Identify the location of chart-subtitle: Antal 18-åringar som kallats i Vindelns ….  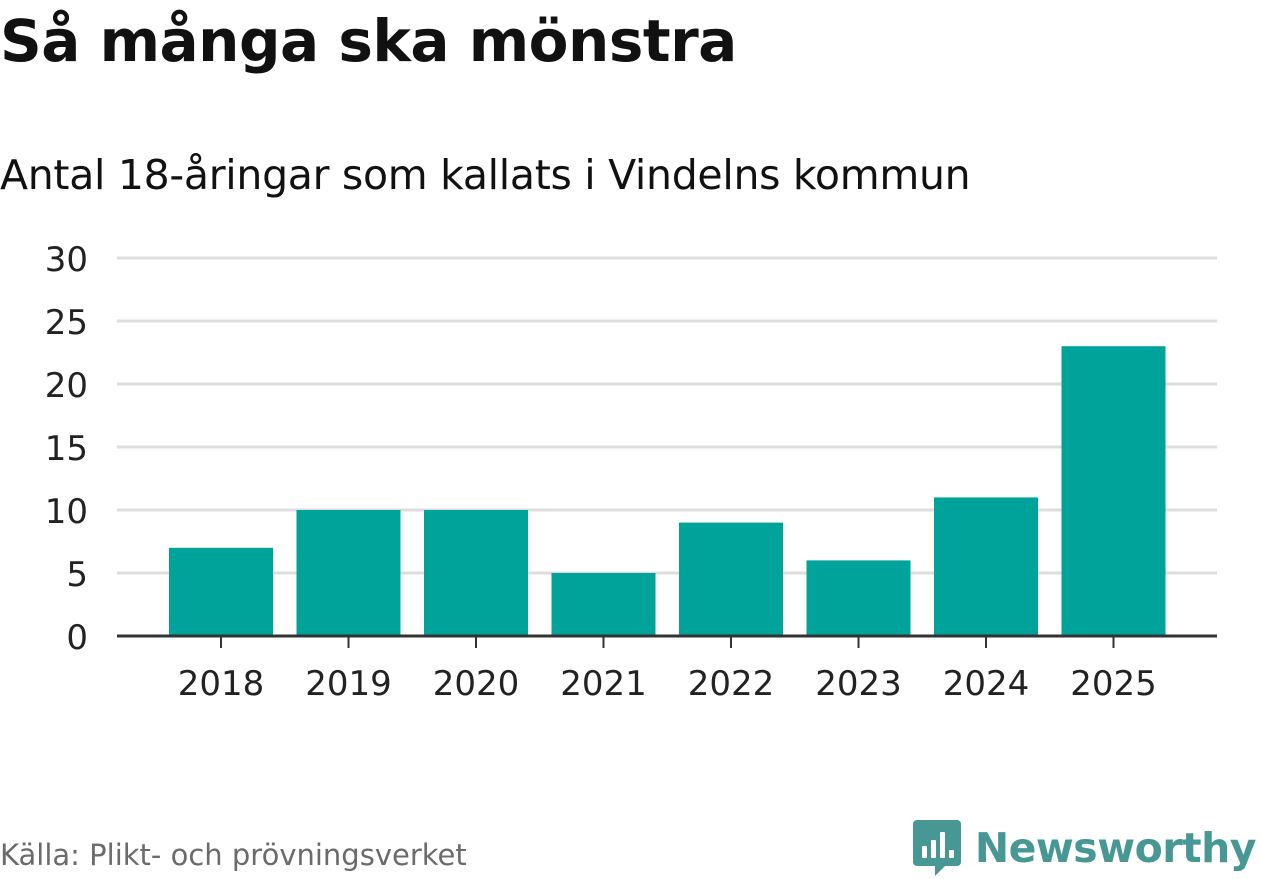
(485, 175).